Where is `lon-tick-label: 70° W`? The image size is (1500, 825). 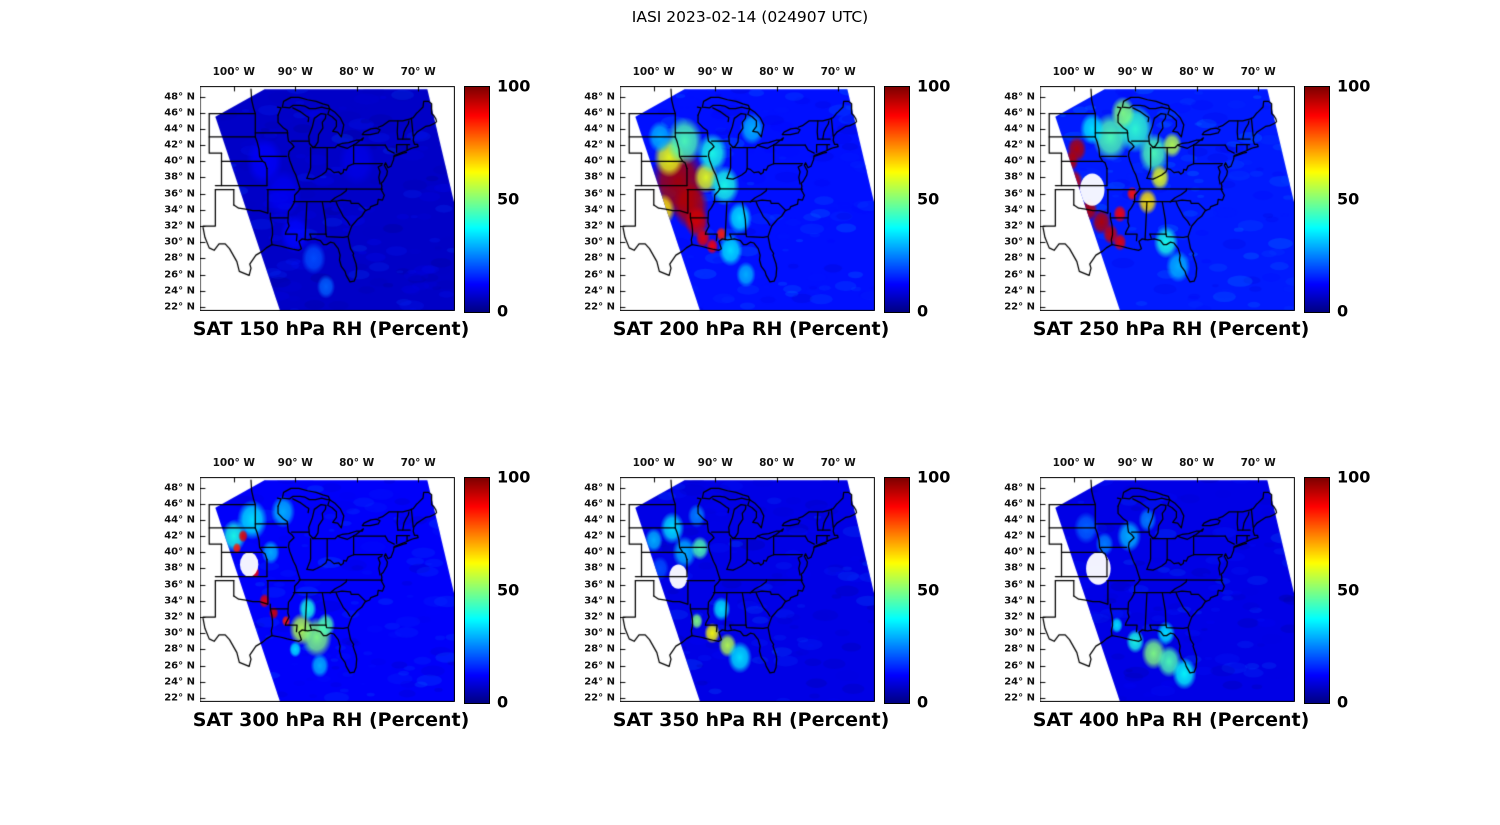 lon-tick-label: 70° W is located at coordinates (838, 463).